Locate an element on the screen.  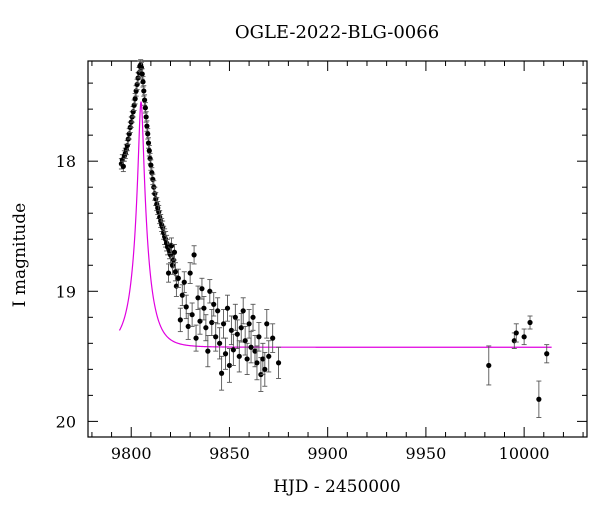
x-tick-label: 9800 is located at coordinates (131, 453).